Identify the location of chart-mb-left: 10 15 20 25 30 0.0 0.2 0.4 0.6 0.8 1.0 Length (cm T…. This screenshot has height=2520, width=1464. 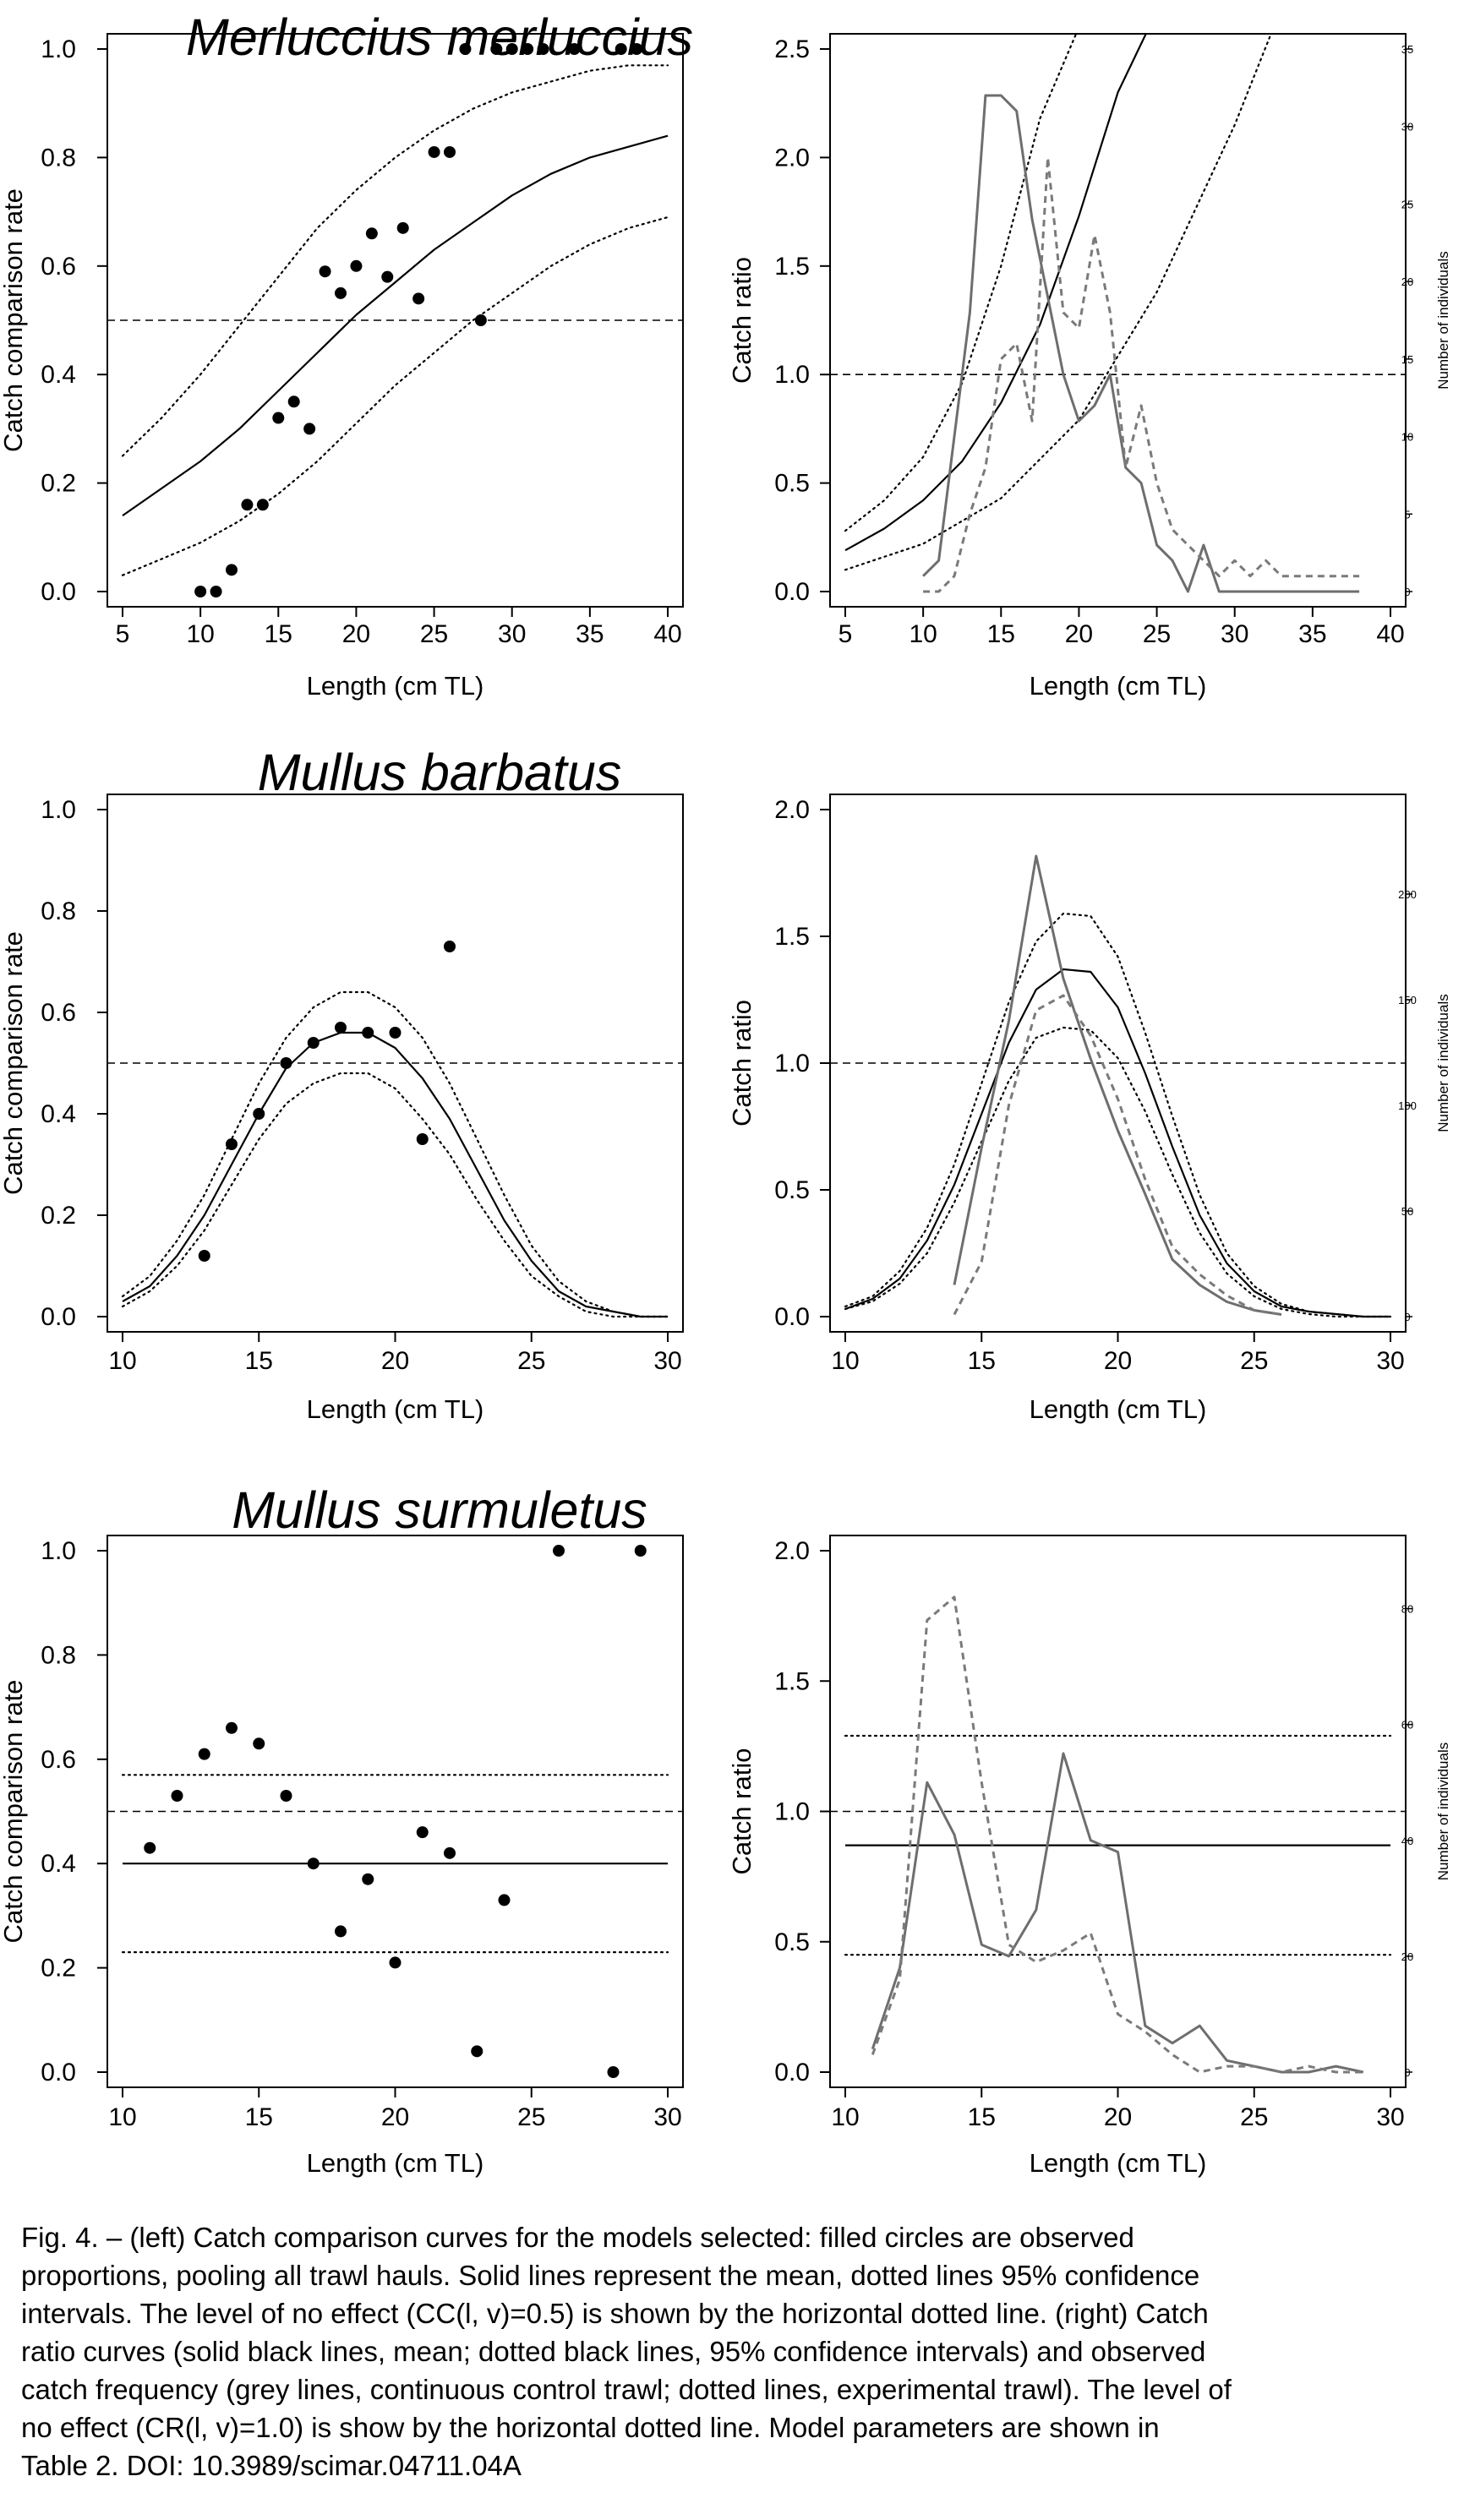
(342, 1084).